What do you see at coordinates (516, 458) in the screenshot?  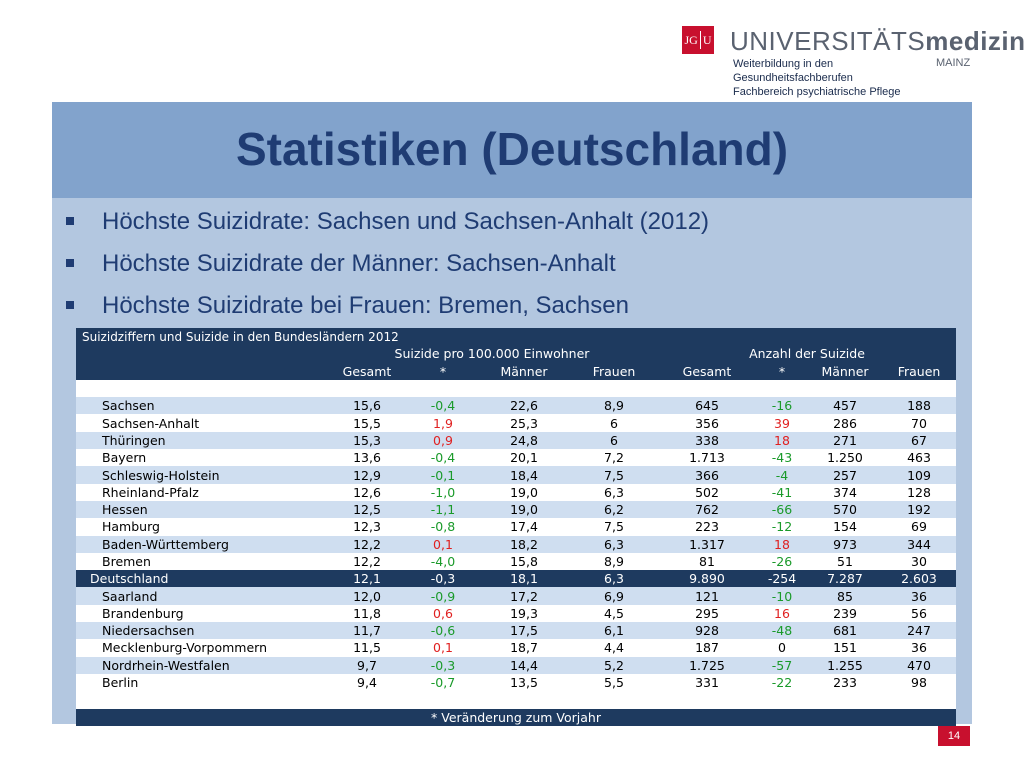 I see `table-row: Bayern 13,6 -0,4 20,1 7,2 1.713 -43 1.250 463` at bounding box center [516, 458].